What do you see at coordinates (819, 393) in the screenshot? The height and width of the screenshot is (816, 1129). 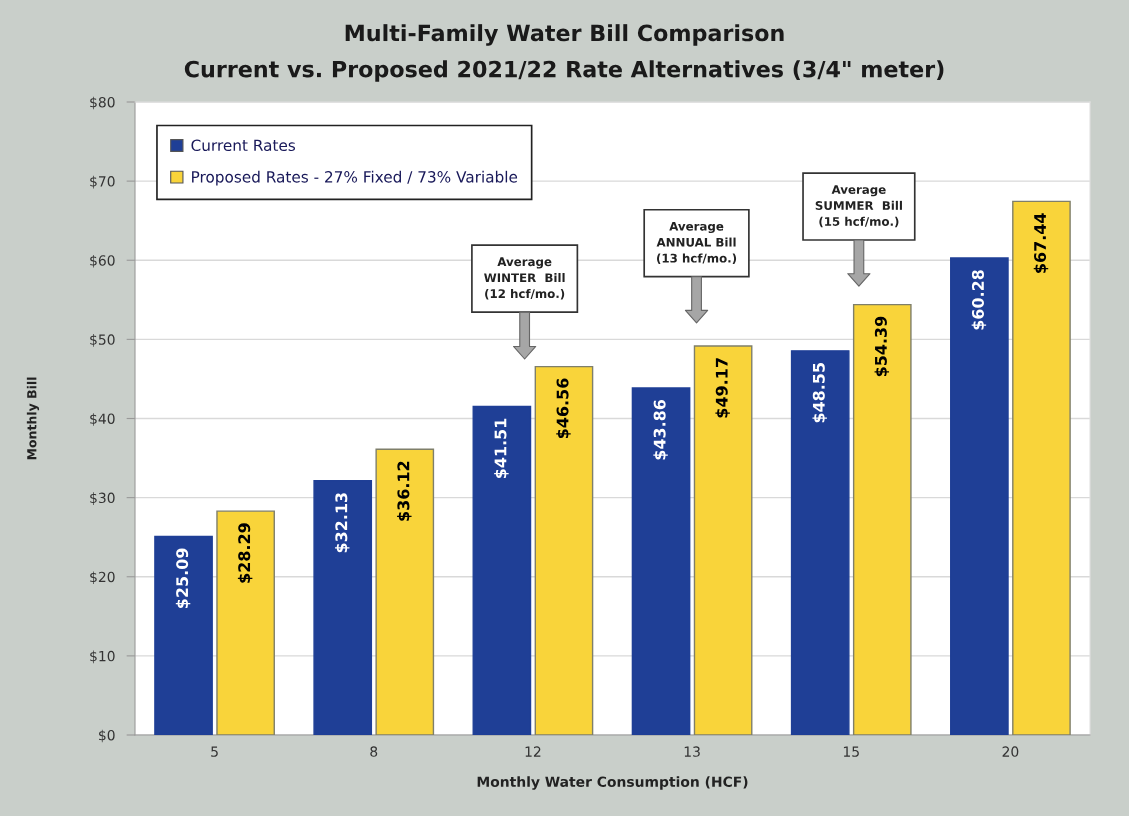 I see `data-label: $48.55` at bounding box center [819, 393].